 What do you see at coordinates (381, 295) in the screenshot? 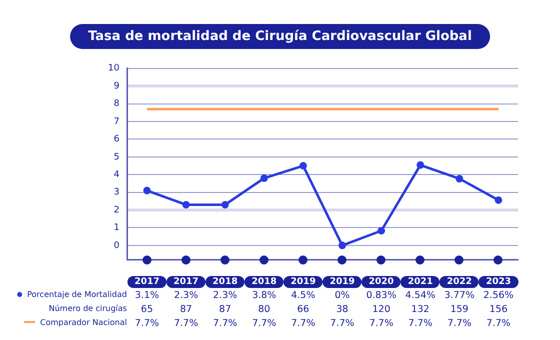
I see `data-label: 0.83%` at bounding box center [381, 295].